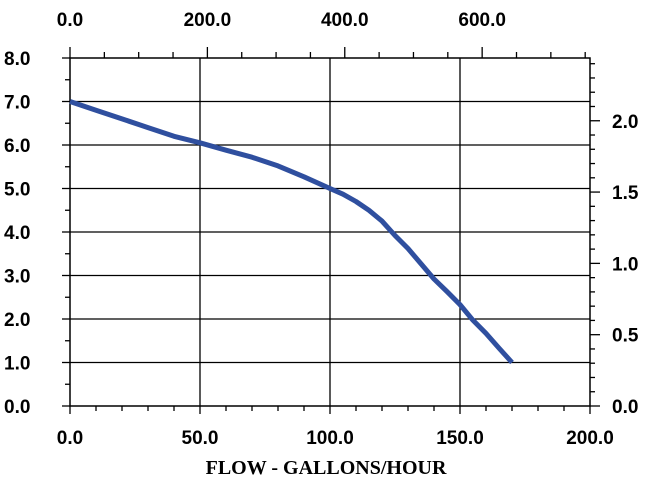 This screenshot has height=486, width=653. I want to click on top-tick-label: 600.0, so click(482, 20).